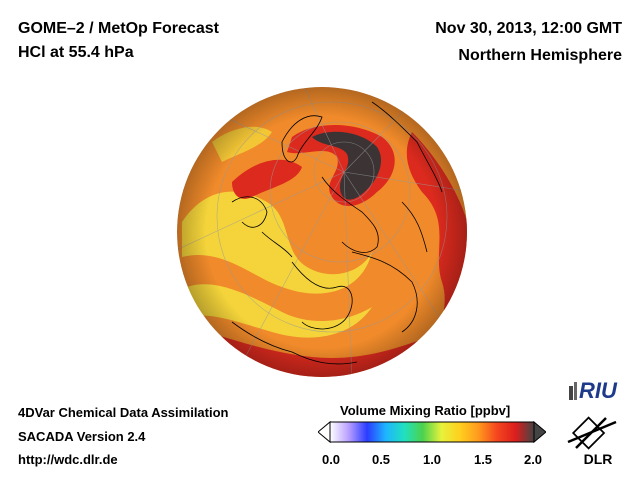  I want to click on colorbar-title: Volume Mixing Ratio [ppbv], so click(425, 410).